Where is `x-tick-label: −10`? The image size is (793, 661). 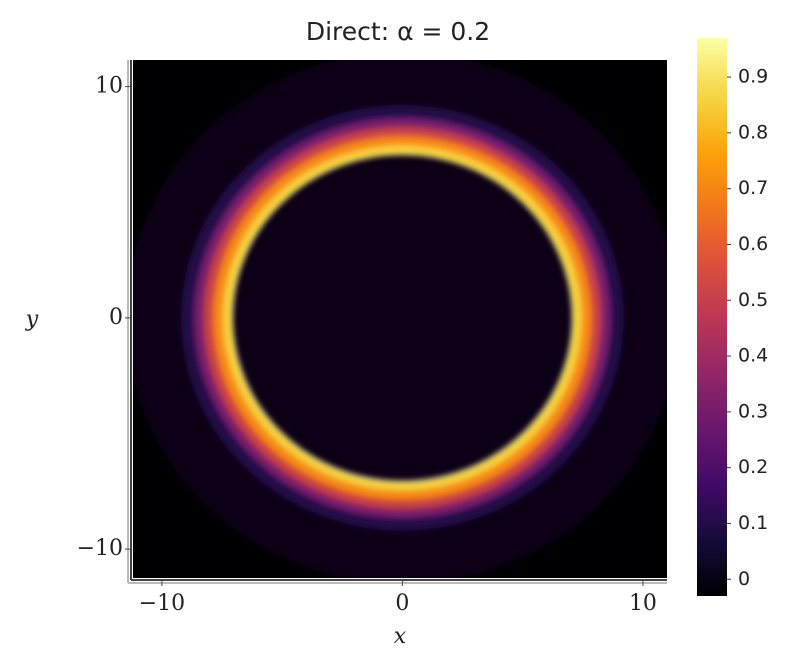 x-tick-label: −10 is located at coordinates (162, 603).